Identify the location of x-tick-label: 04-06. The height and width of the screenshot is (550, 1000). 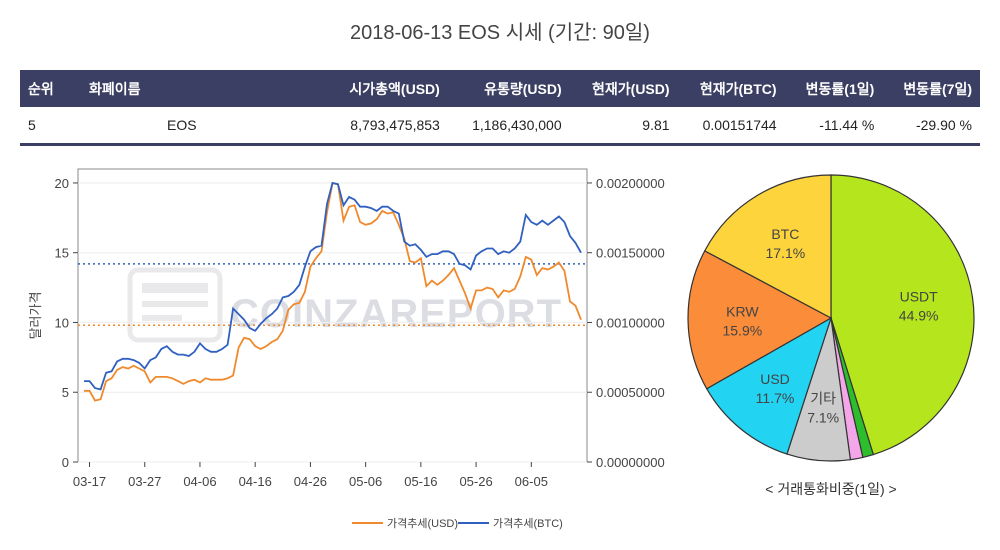
(199, 481).